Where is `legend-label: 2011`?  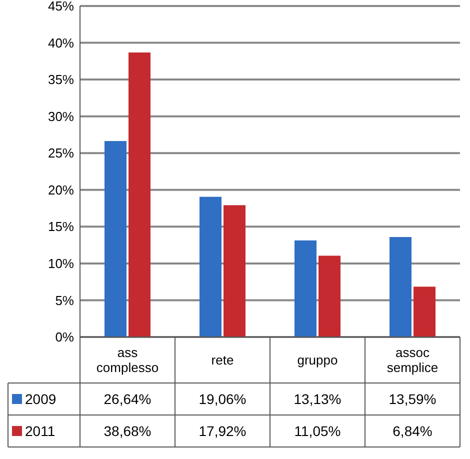
legend-label: 2011 is located at coordinates (40, 430).